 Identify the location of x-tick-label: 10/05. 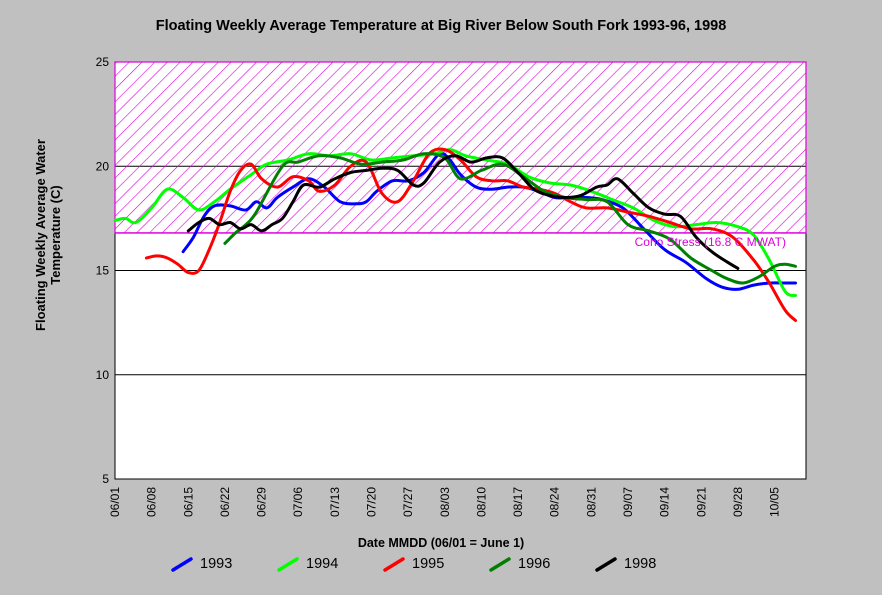
(775, 502).